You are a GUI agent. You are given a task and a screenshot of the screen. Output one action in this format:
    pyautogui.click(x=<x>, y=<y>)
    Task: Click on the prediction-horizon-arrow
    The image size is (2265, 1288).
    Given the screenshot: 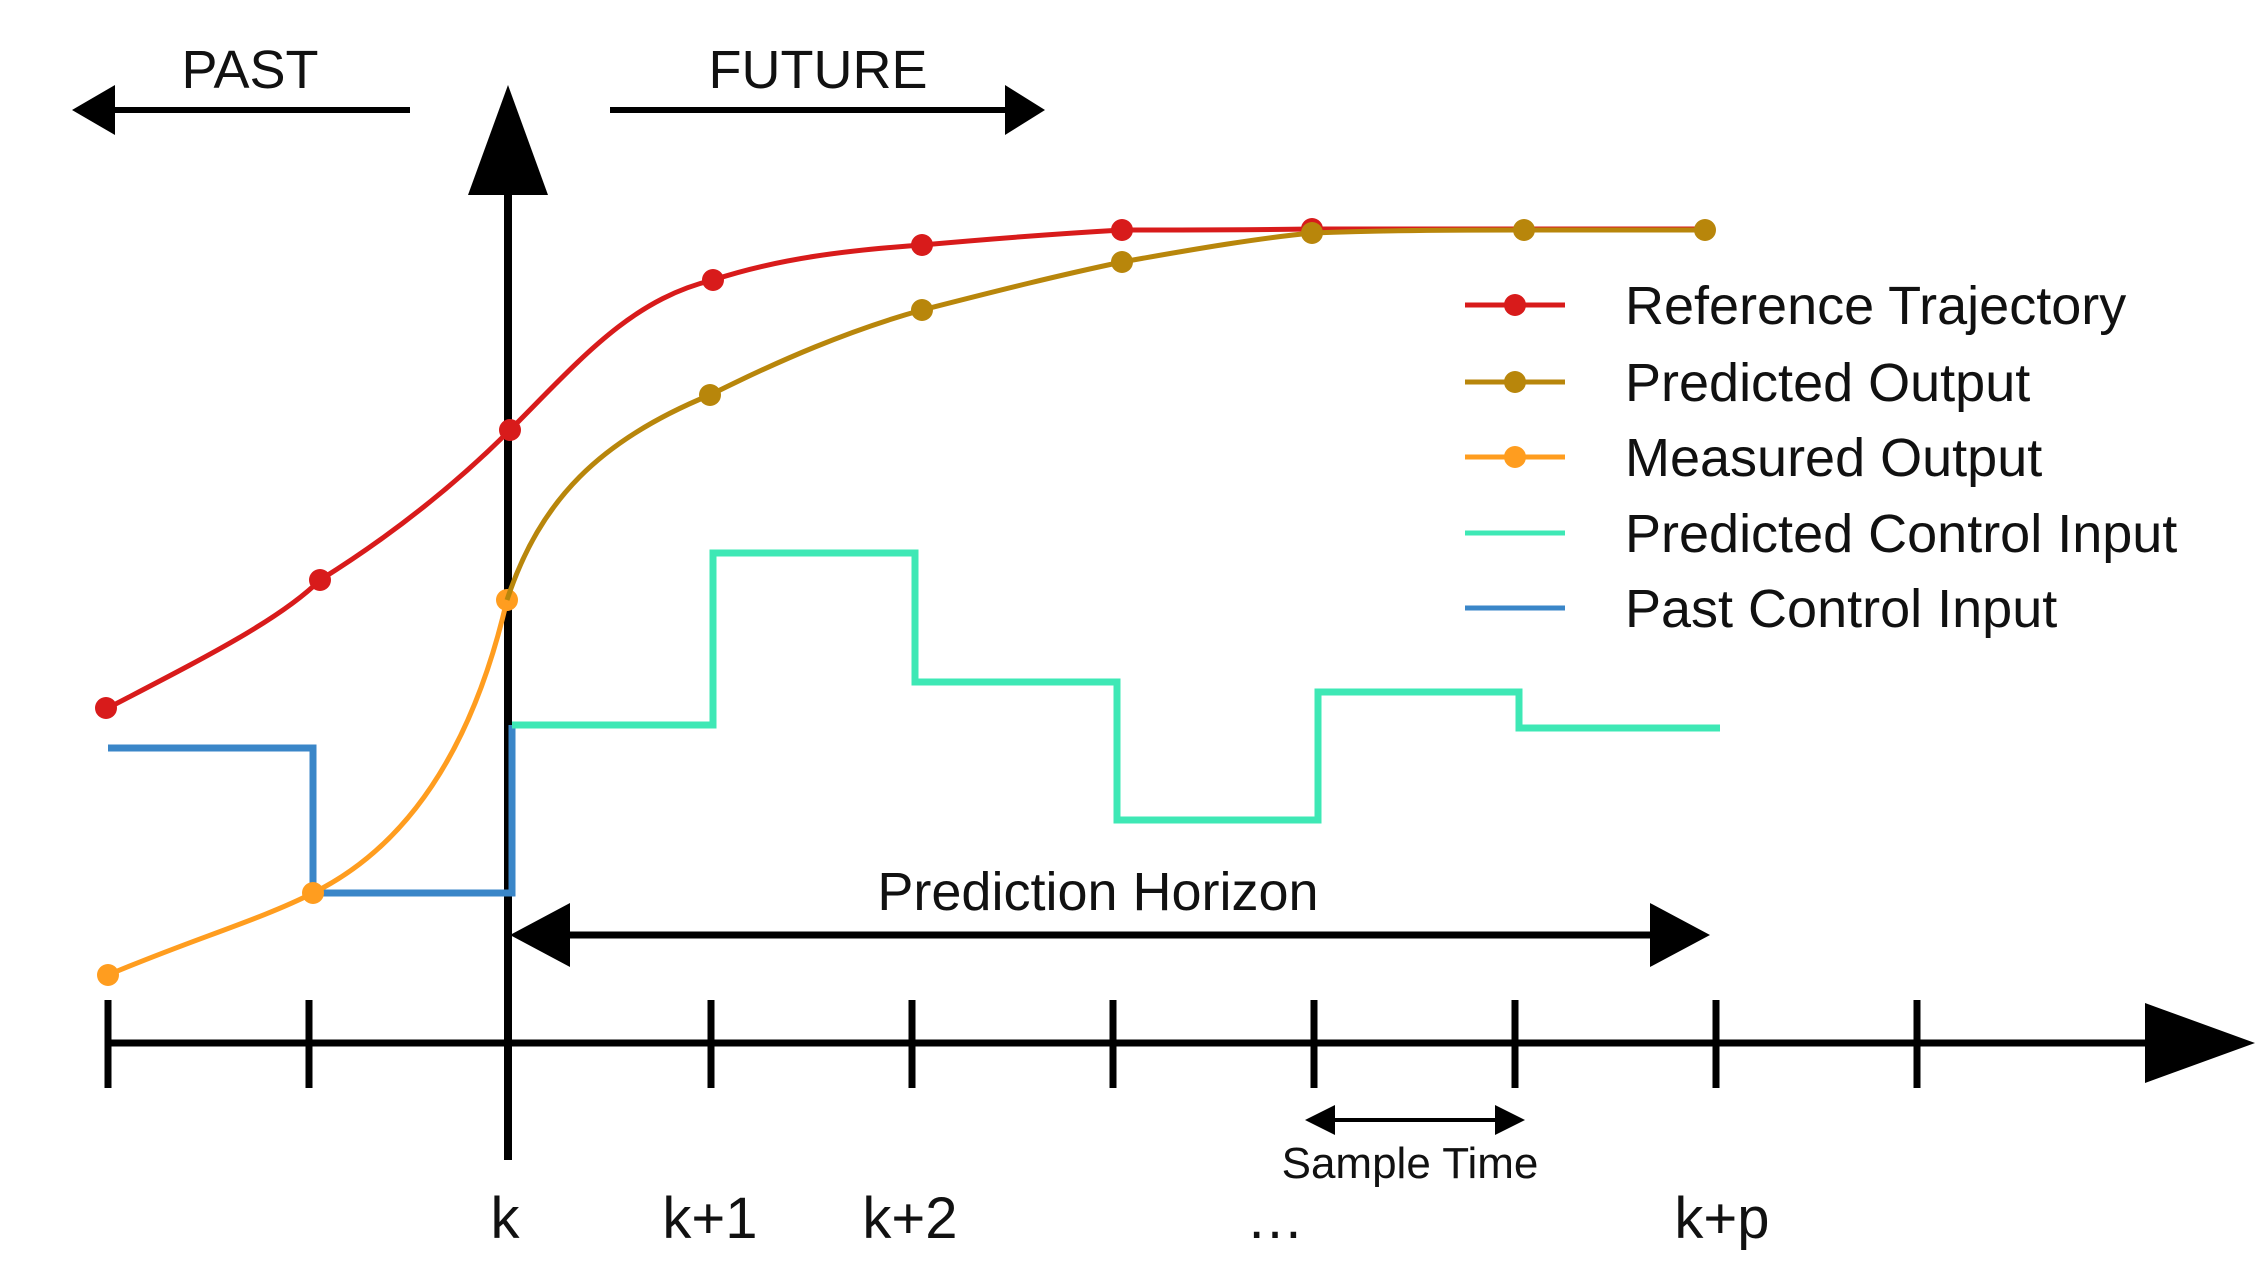 What is the action you would take?
    pyautogui.click(x=1110, y=935)
    